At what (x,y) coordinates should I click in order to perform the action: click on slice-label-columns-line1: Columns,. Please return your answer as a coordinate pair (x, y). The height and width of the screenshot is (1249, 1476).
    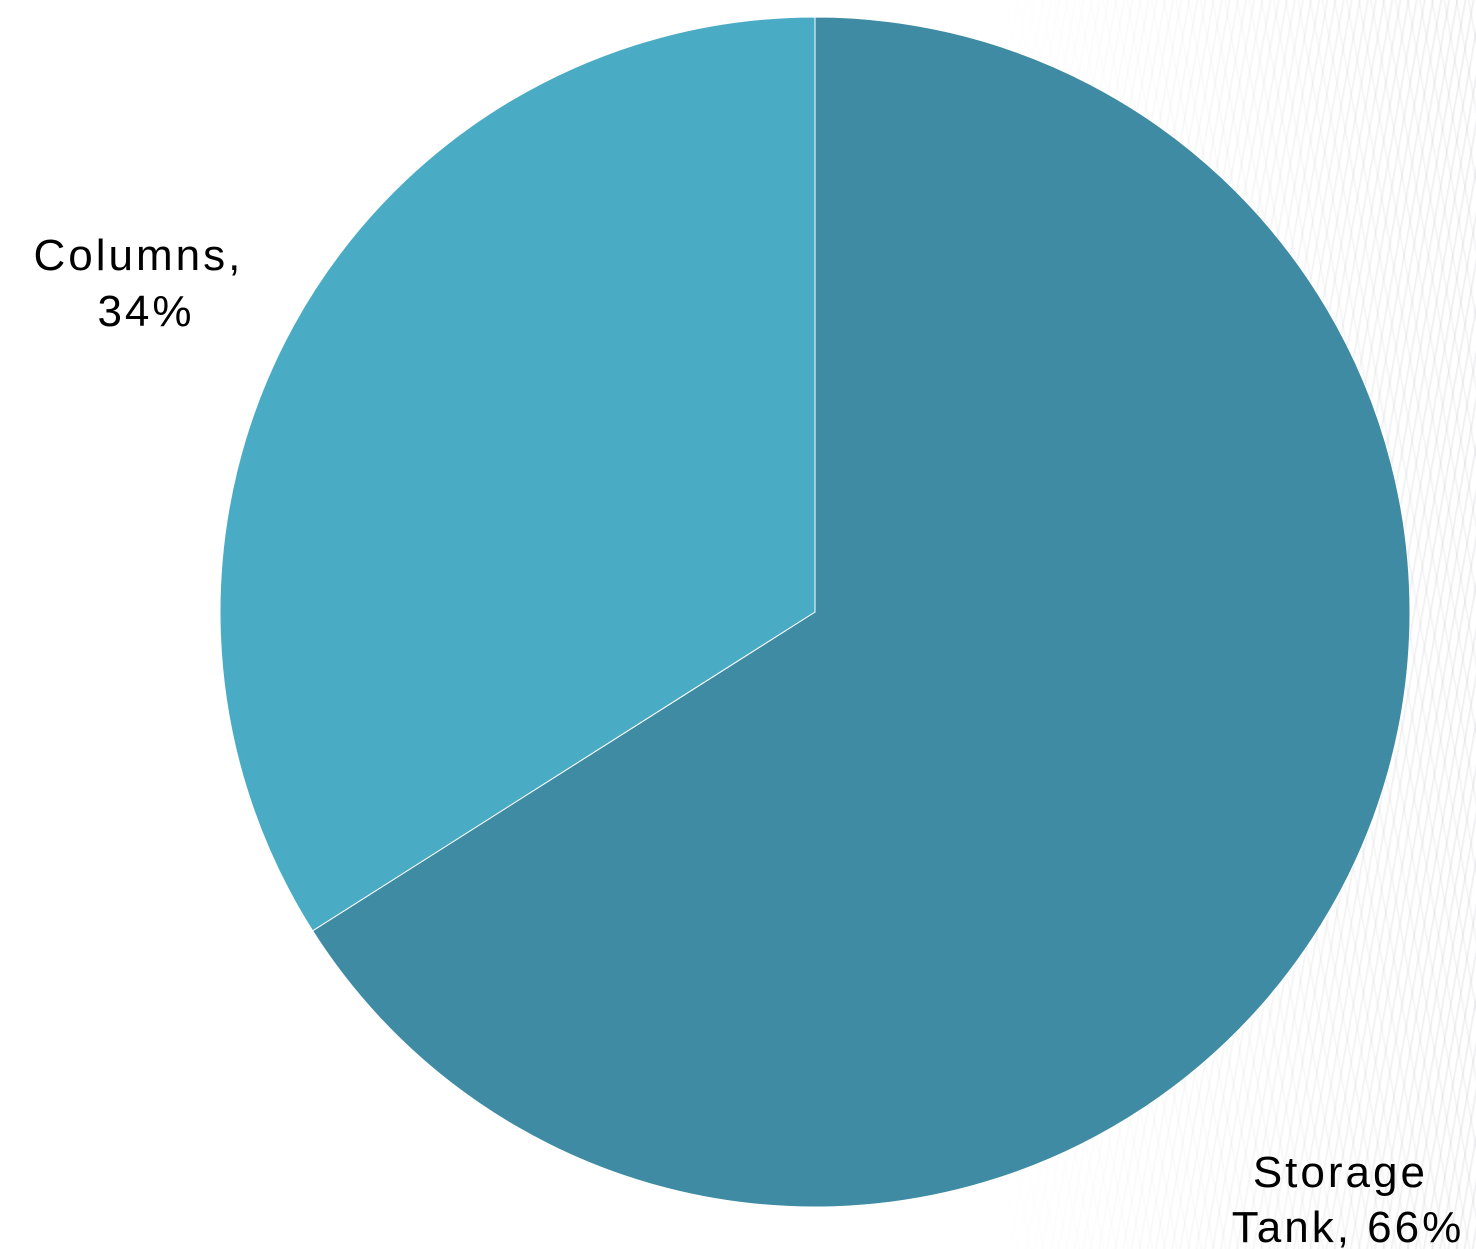
    Looking at the image, I should click on (138, 255).